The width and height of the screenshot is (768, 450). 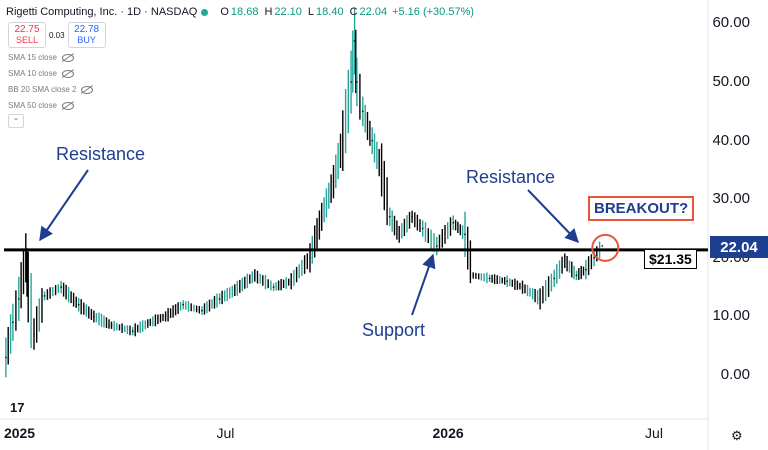 What do you see at coordinates (311, 12) in the screenshot?
I see `low-label: L` at bounding box center [311, 12].